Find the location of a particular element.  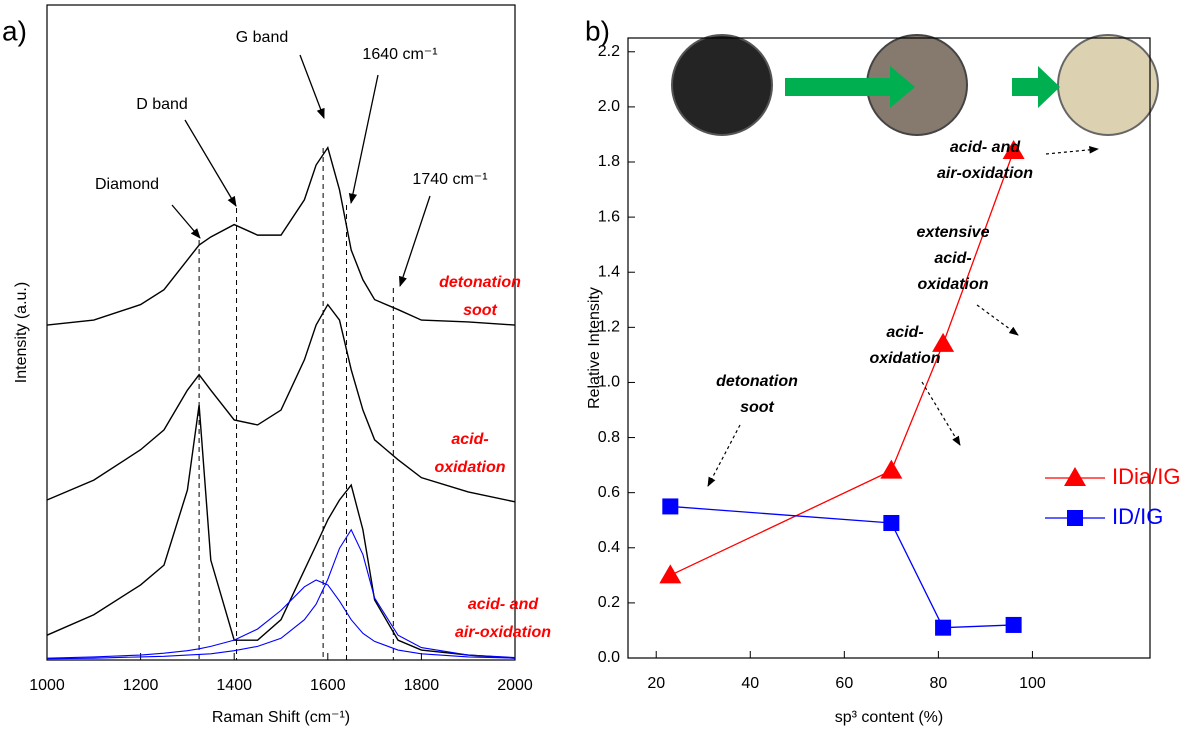

annotation: acid- and is located at coordinates (985, 147).